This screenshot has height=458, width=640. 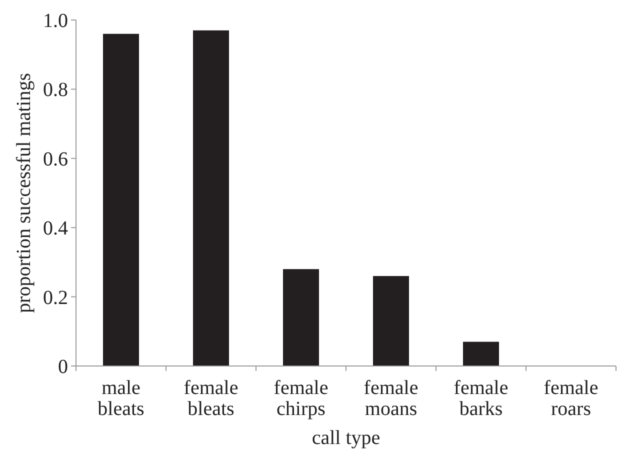 What do you see at coordinates (55, 159) in the screenshot?
I see `y-tick-label: 0.6` at bounding box center [55, 159].